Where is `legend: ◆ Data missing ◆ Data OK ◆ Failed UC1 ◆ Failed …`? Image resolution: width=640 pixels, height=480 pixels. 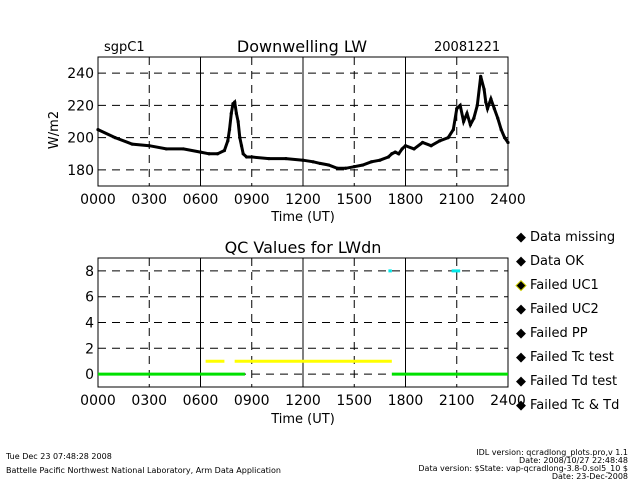
legend: ◆ Data missing ◆ Data OK ◆ Failed UC1 ◆ Failed … is located at coordinates (568, 321).